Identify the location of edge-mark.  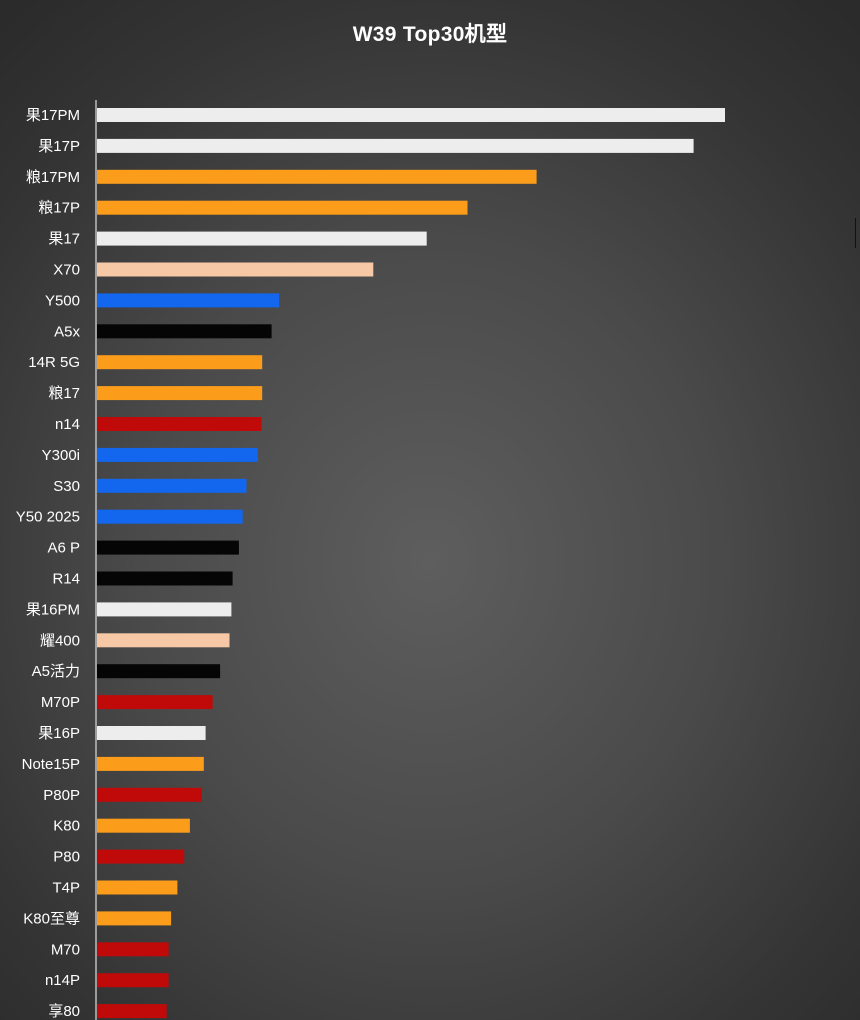
(857, 233).